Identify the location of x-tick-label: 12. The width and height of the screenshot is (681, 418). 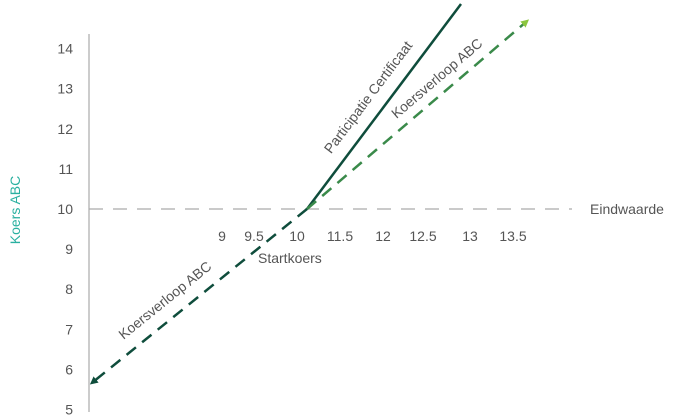
(383, 236).